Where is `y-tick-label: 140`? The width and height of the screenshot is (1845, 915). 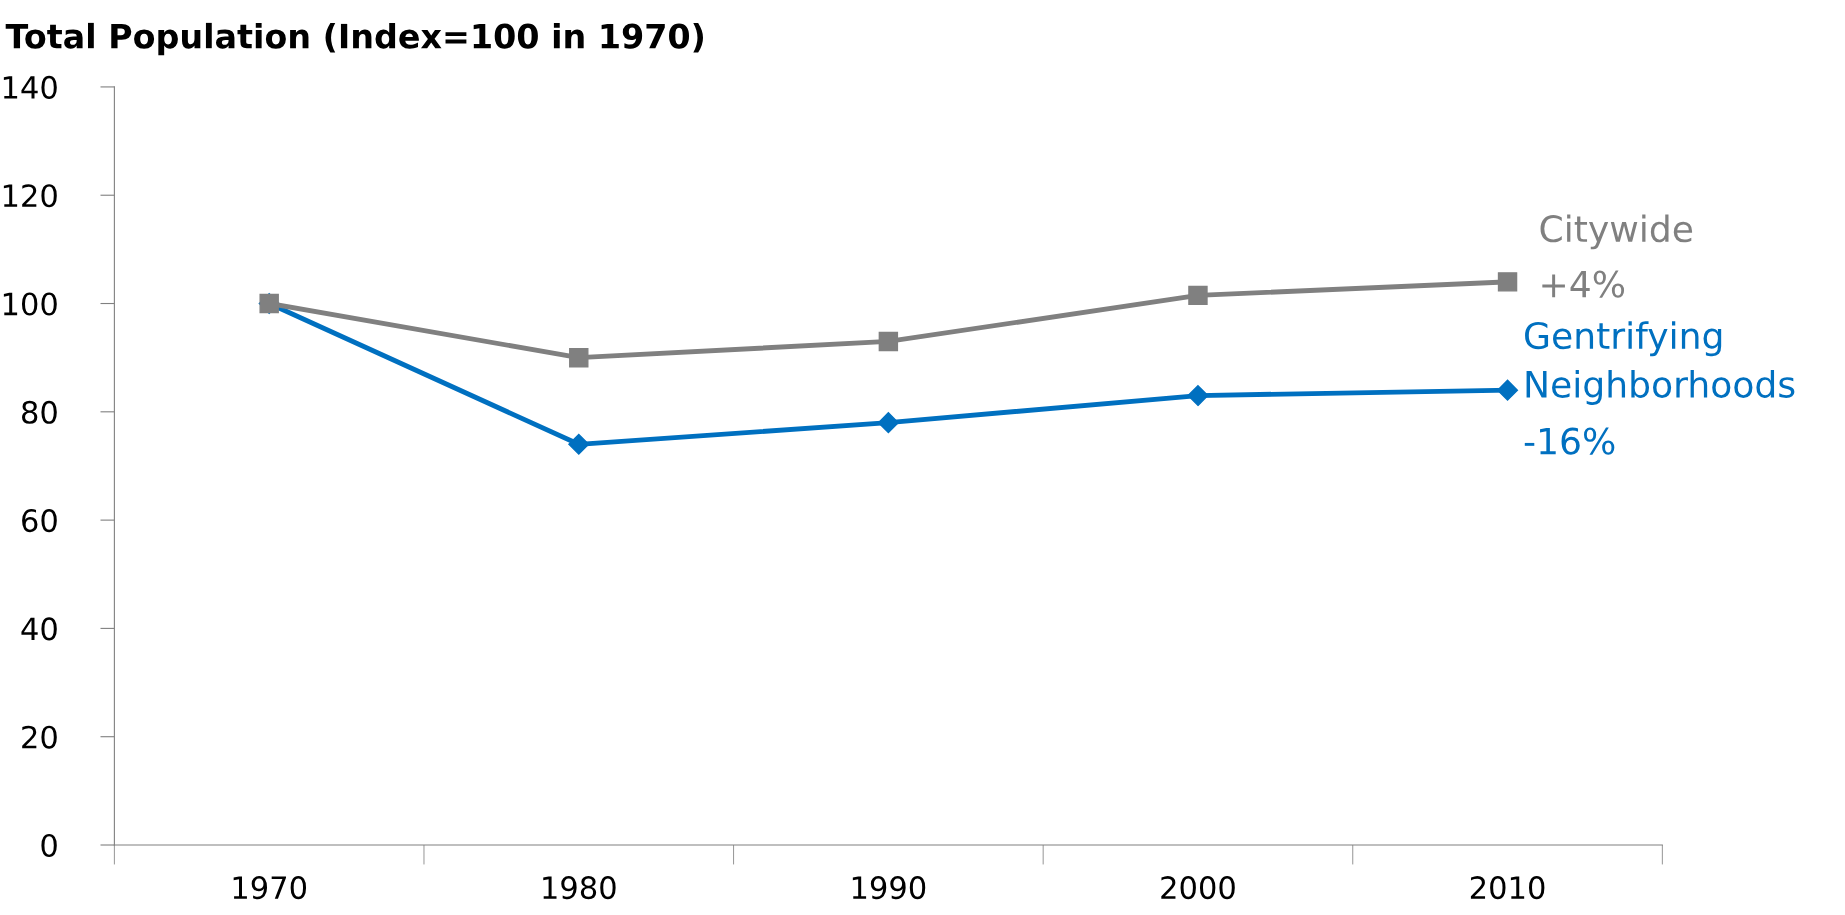 y-tick-label: 140 is located at coordinates (30, 87).